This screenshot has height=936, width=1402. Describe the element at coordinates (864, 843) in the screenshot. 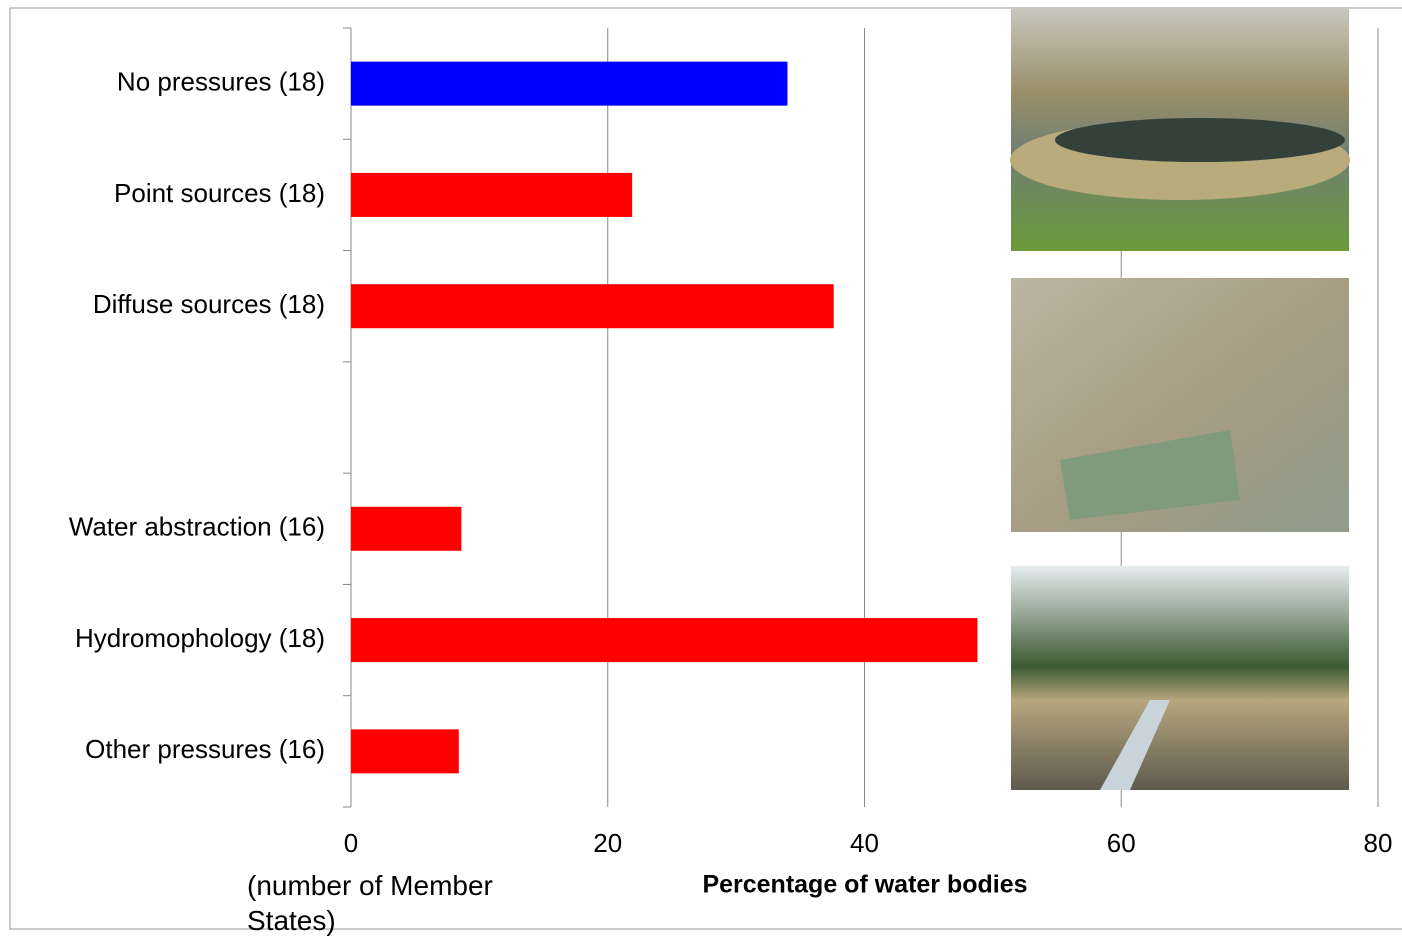

I see `x-tick-label: 40` at that location.